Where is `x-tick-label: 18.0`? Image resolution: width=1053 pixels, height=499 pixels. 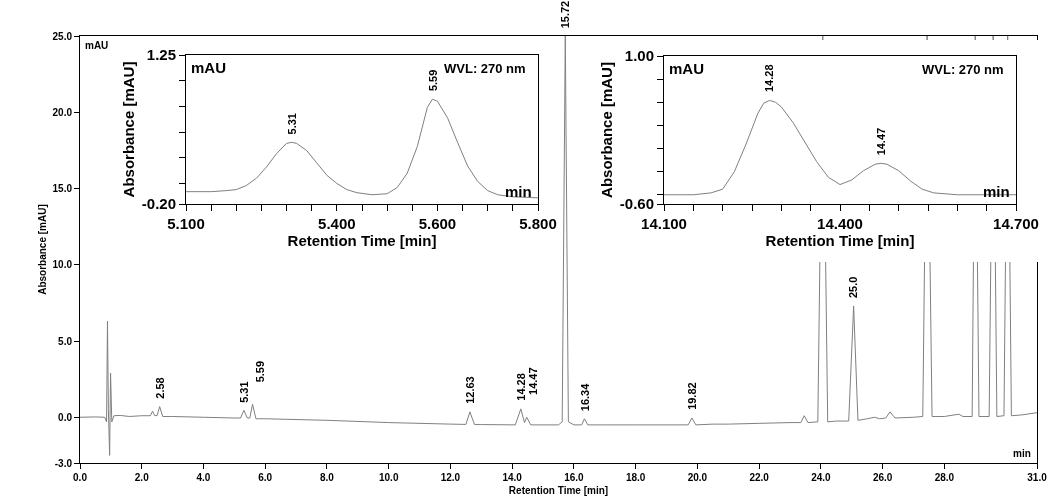
x-tick-label: 18.0 is located at coordinates (635, 477).